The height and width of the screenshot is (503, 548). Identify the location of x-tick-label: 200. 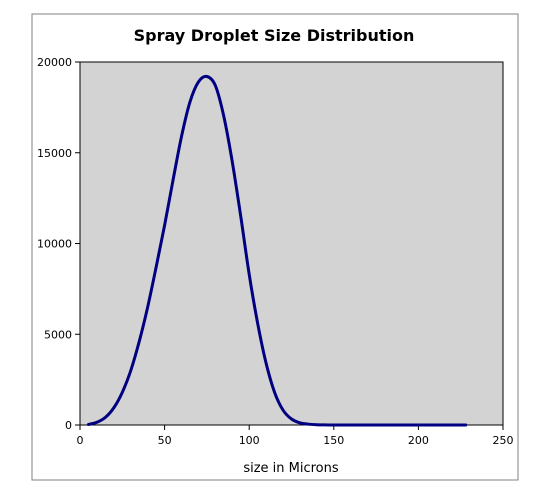
(418, 440).